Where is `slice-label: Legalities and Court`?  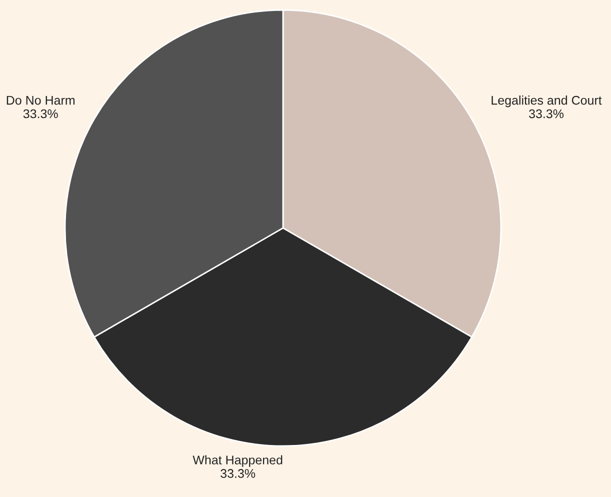
slice-label: Legalities and Court is located at coordinates (547, 102).